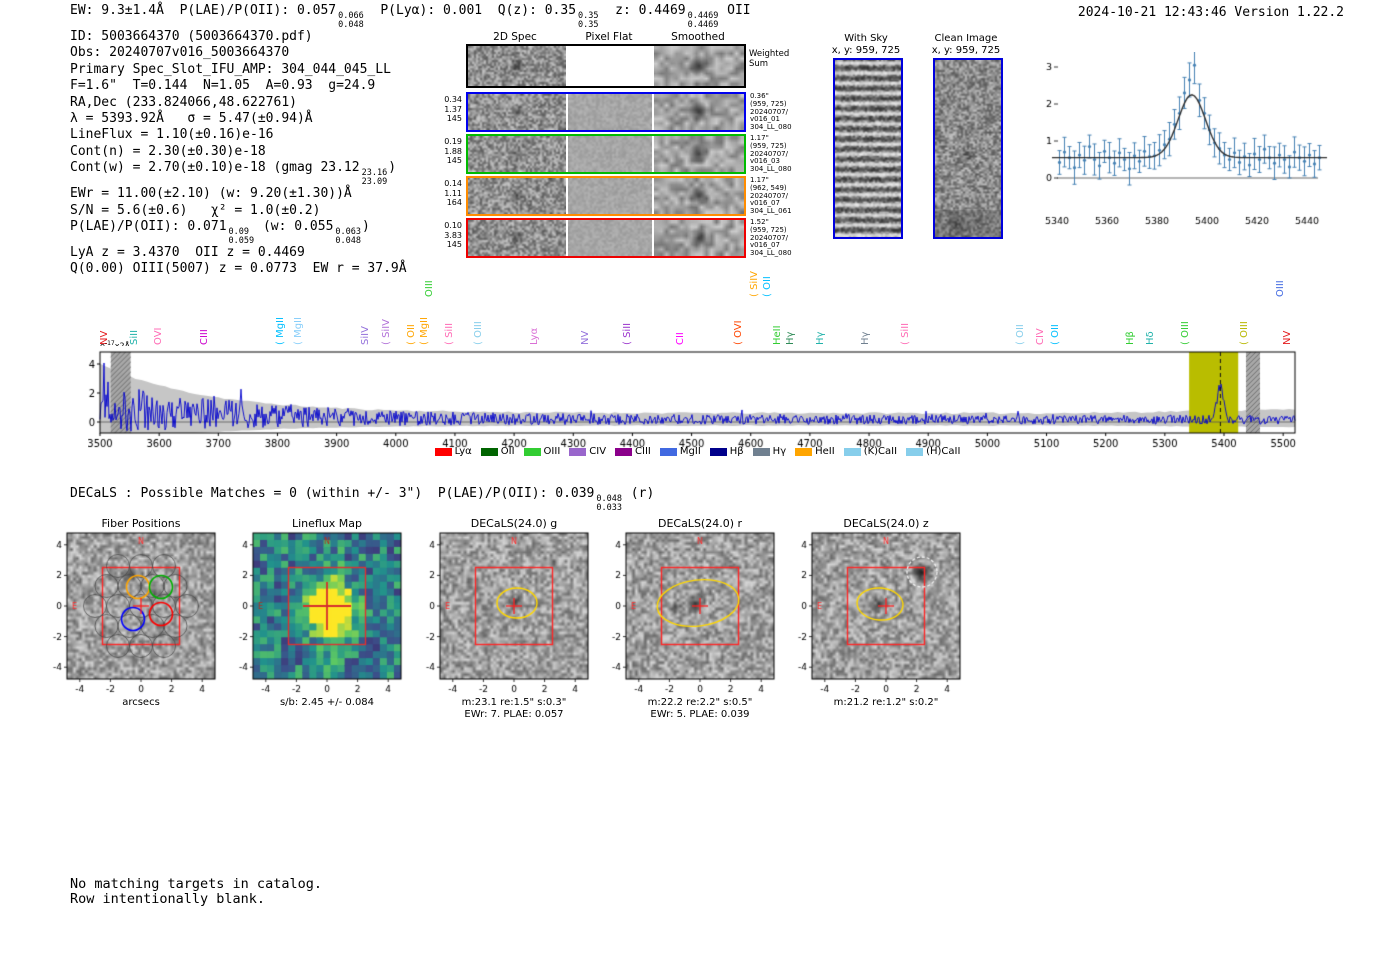 Image resolution: width=1400 pixels, height=953 pixels. What do you see at coordinates (598, 451) in the screenshot?
I see `legend-label: CIV` at bounding box center [598, 451].